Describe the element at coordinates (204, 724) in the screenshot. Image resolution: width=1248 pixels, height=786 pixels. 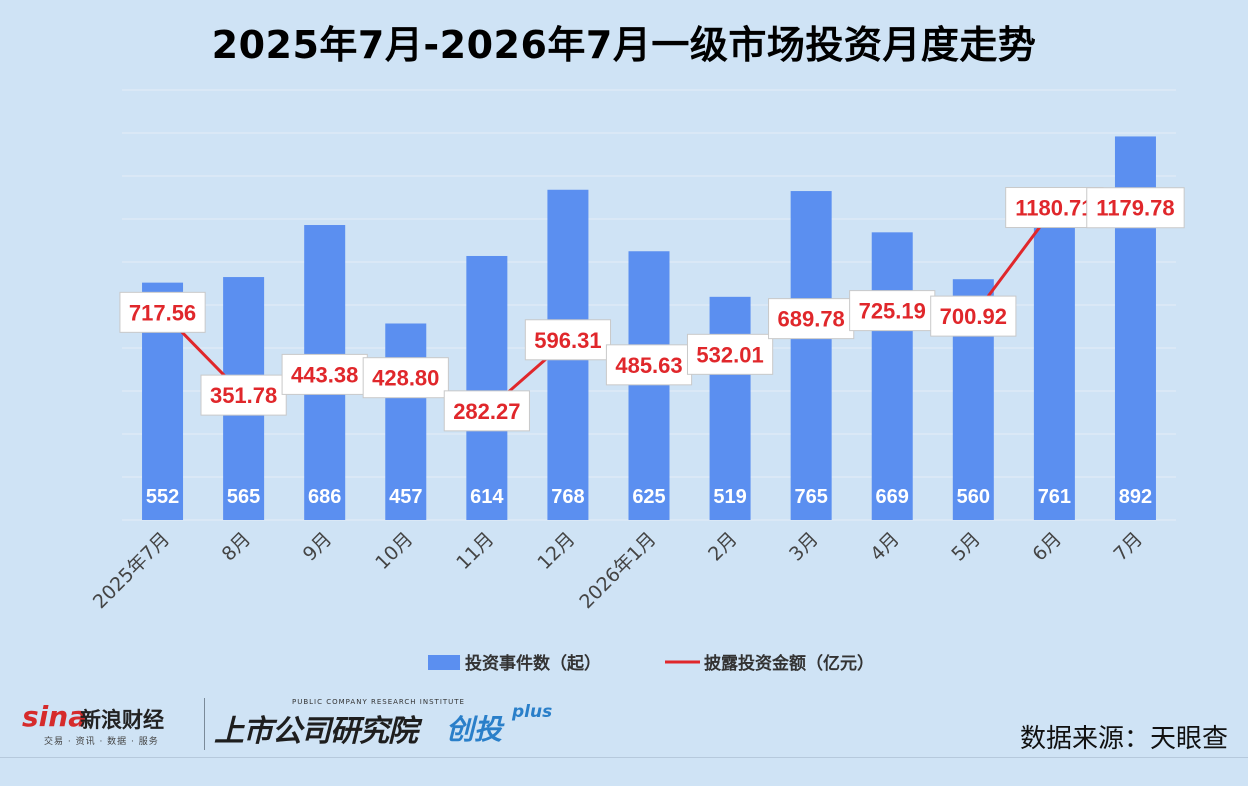
I see `logo-divider` at that location.